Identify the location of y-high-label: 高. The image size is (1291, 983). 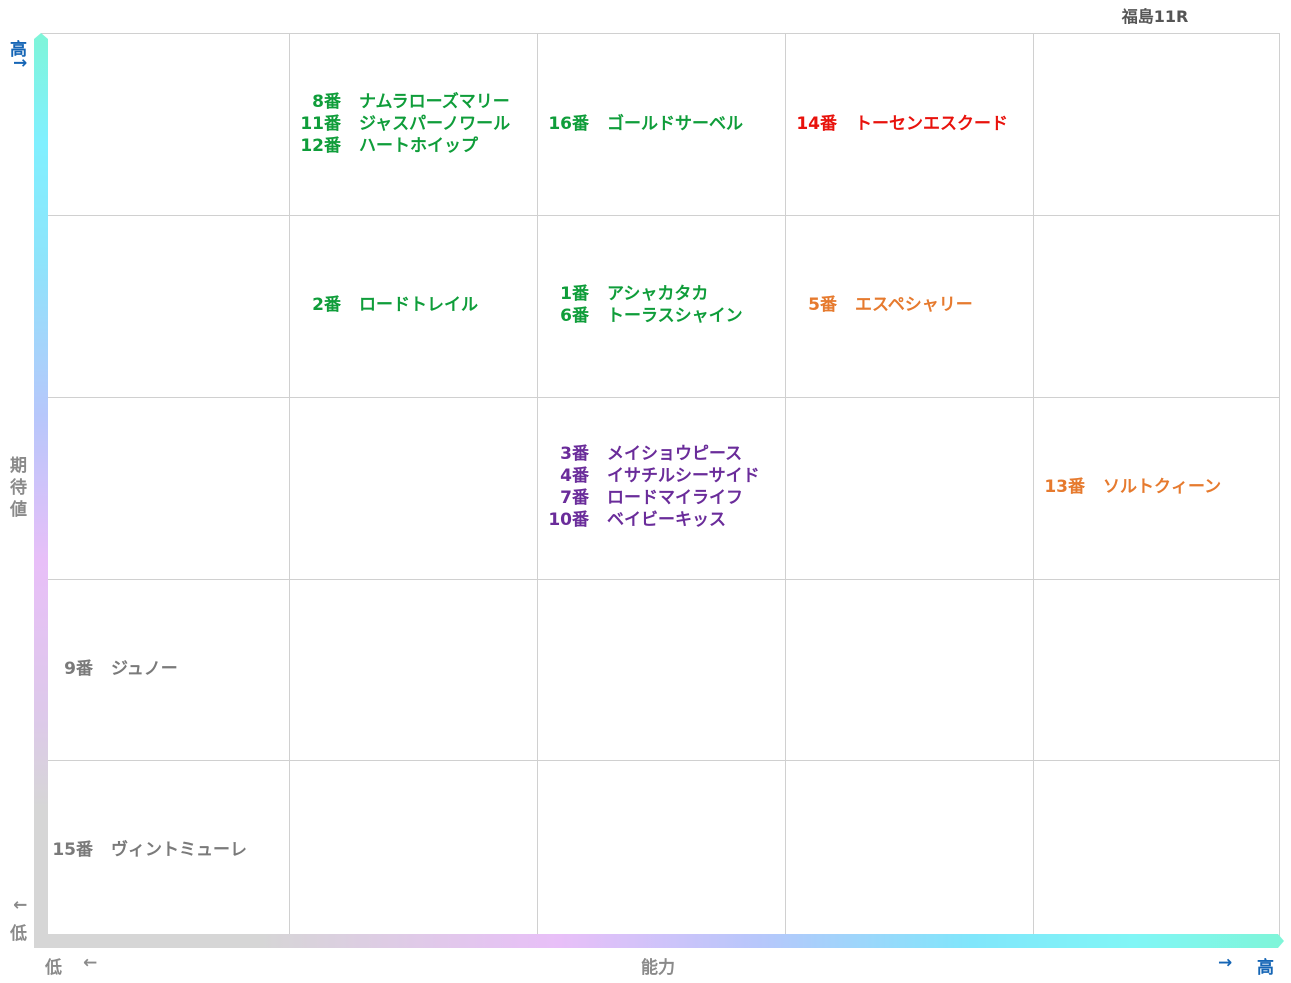
(18, 50).